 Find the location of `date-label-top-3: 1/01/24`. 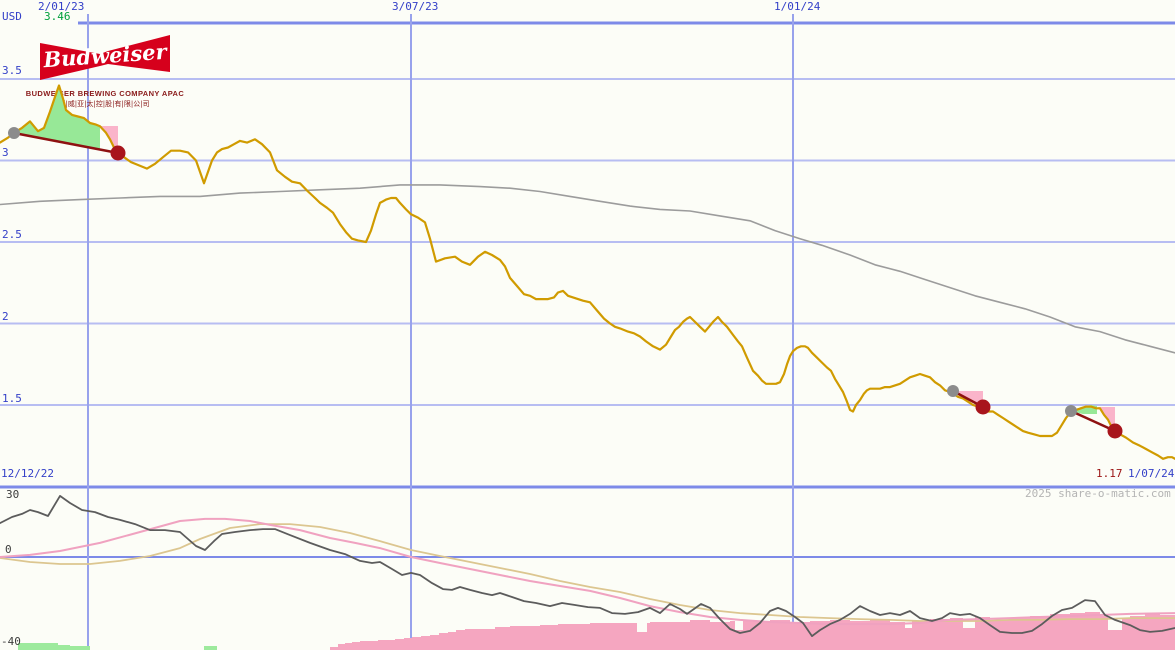

date-label-top-3: 1/01/24 is located at coordinates (797, 6).